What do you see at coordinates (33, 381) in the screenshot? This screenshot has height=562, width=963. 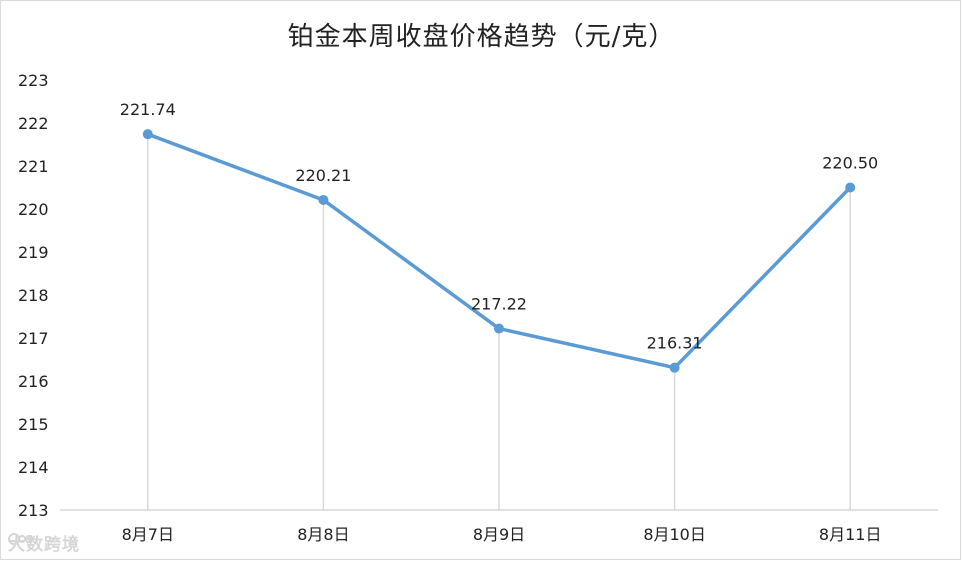 I see `y-tick-label: 216` at bounding box center [33, 381].